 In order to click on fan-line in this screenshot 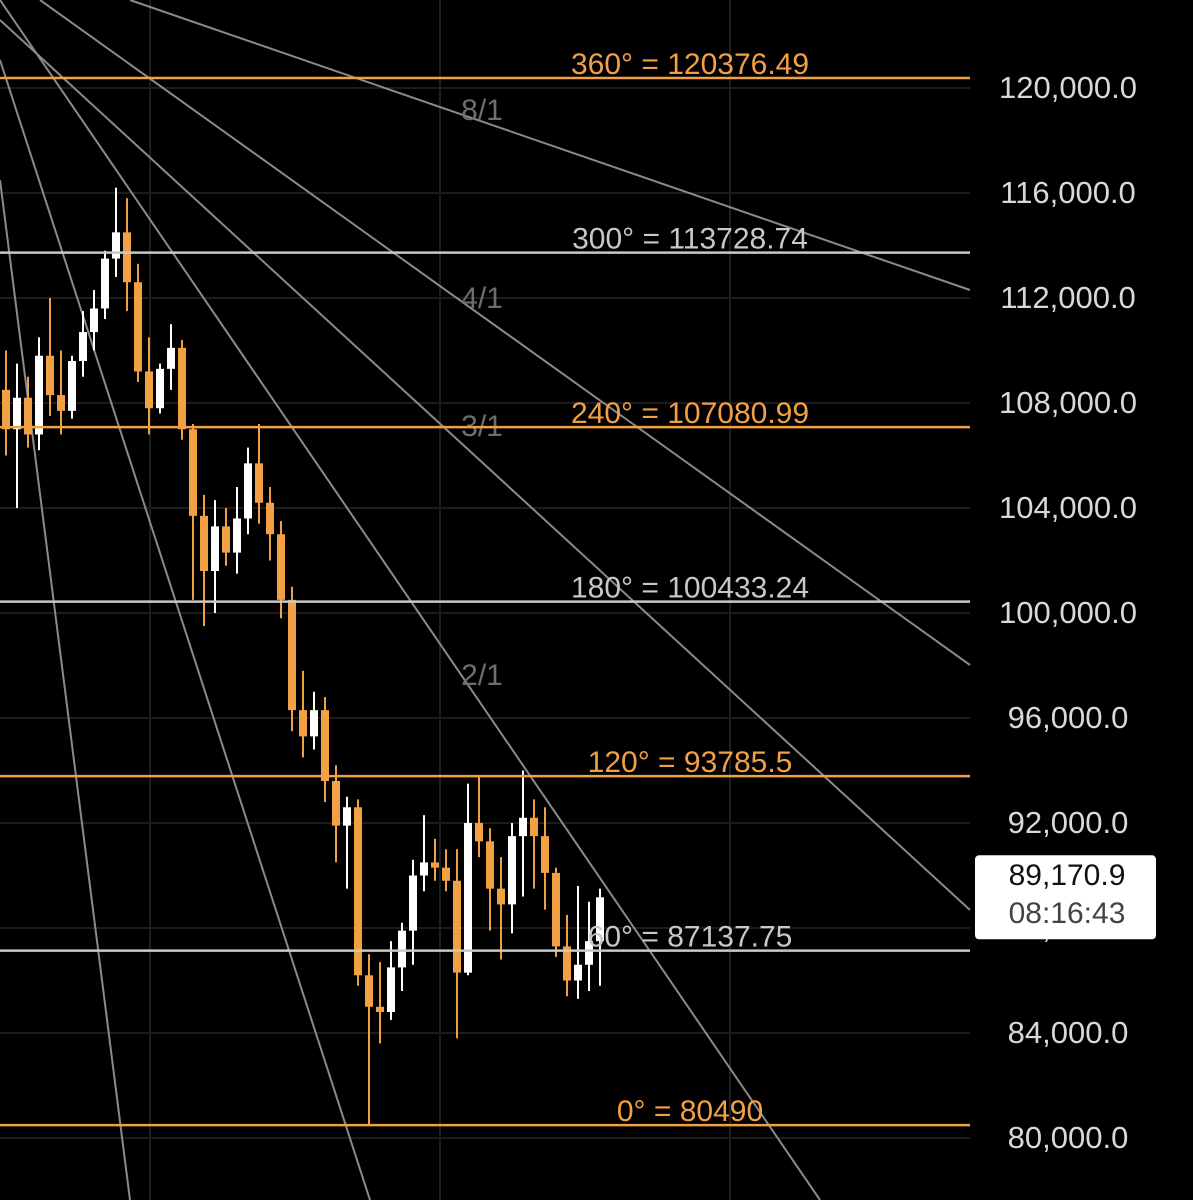, I will do `click(65, 689)`.